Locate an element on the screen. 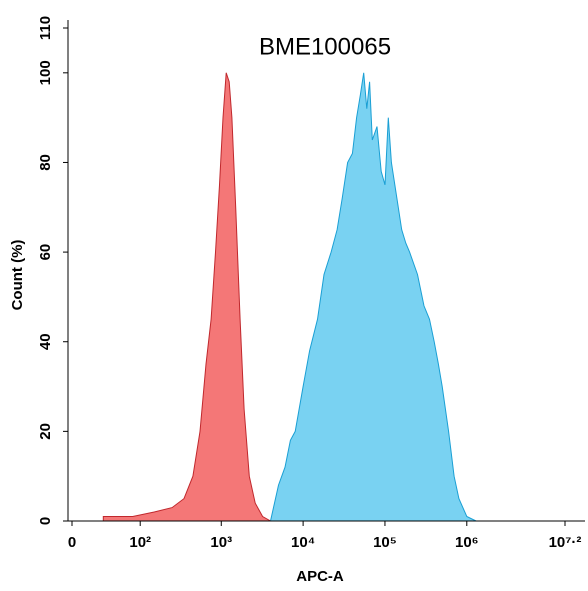  x-tick-label: 10⁶ is located at coordinates (467, 542).